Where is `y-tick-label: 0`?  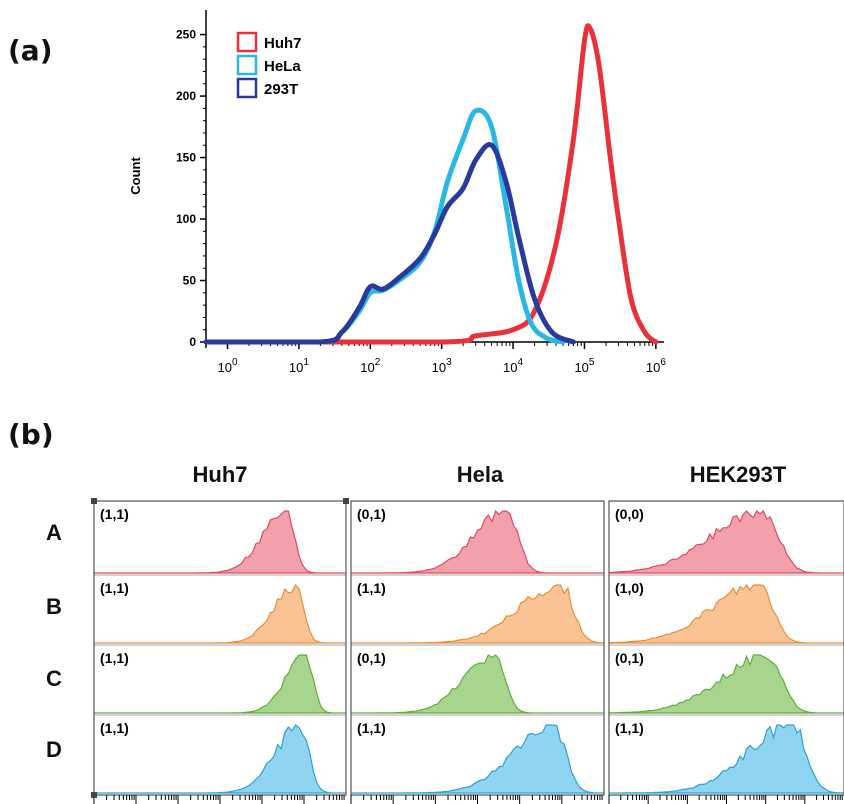 y-tick-label: 0 is located at coordinates (192, 342).